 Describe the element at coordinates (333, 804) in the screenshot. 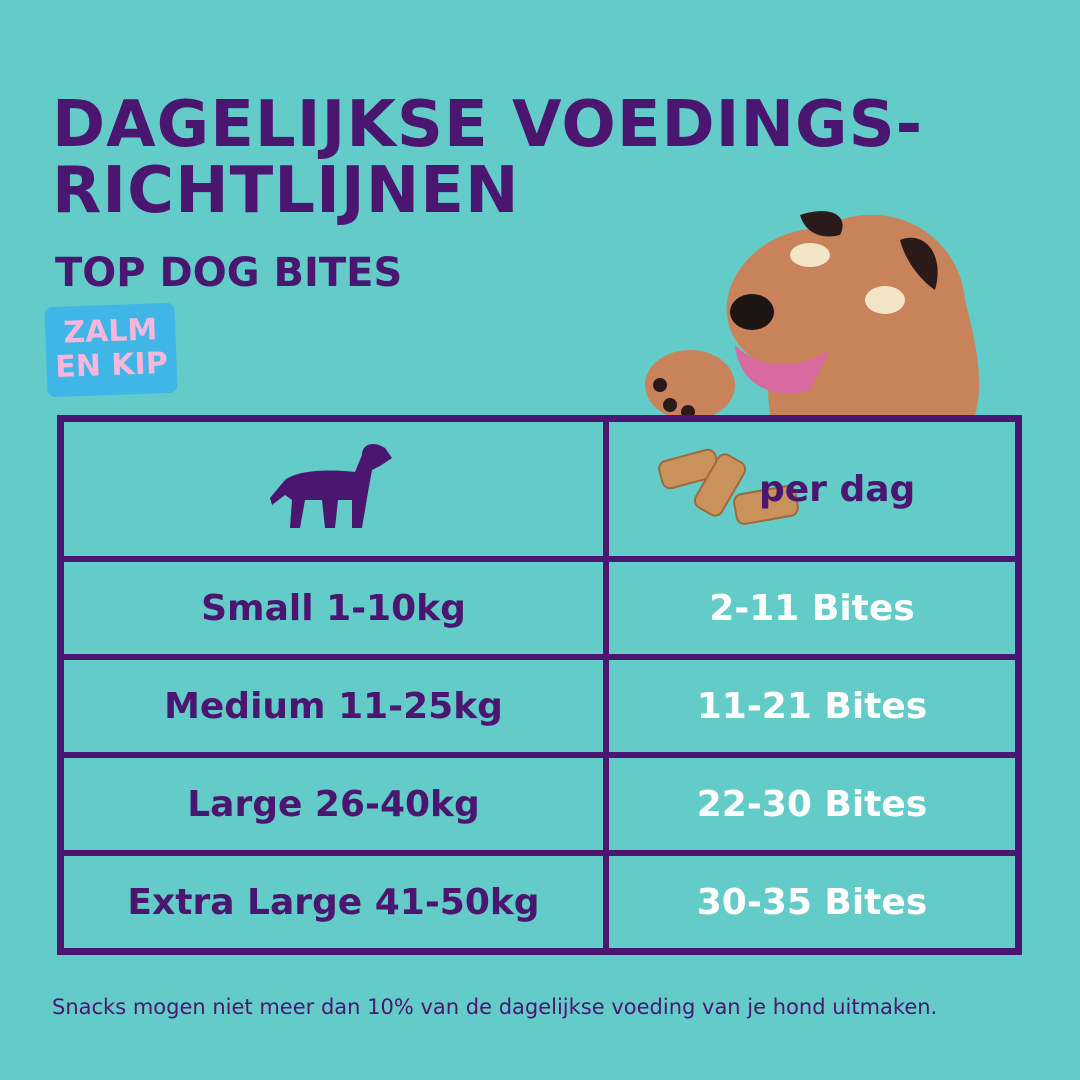

I see `table-cell: Large 26-40kg` at that location.